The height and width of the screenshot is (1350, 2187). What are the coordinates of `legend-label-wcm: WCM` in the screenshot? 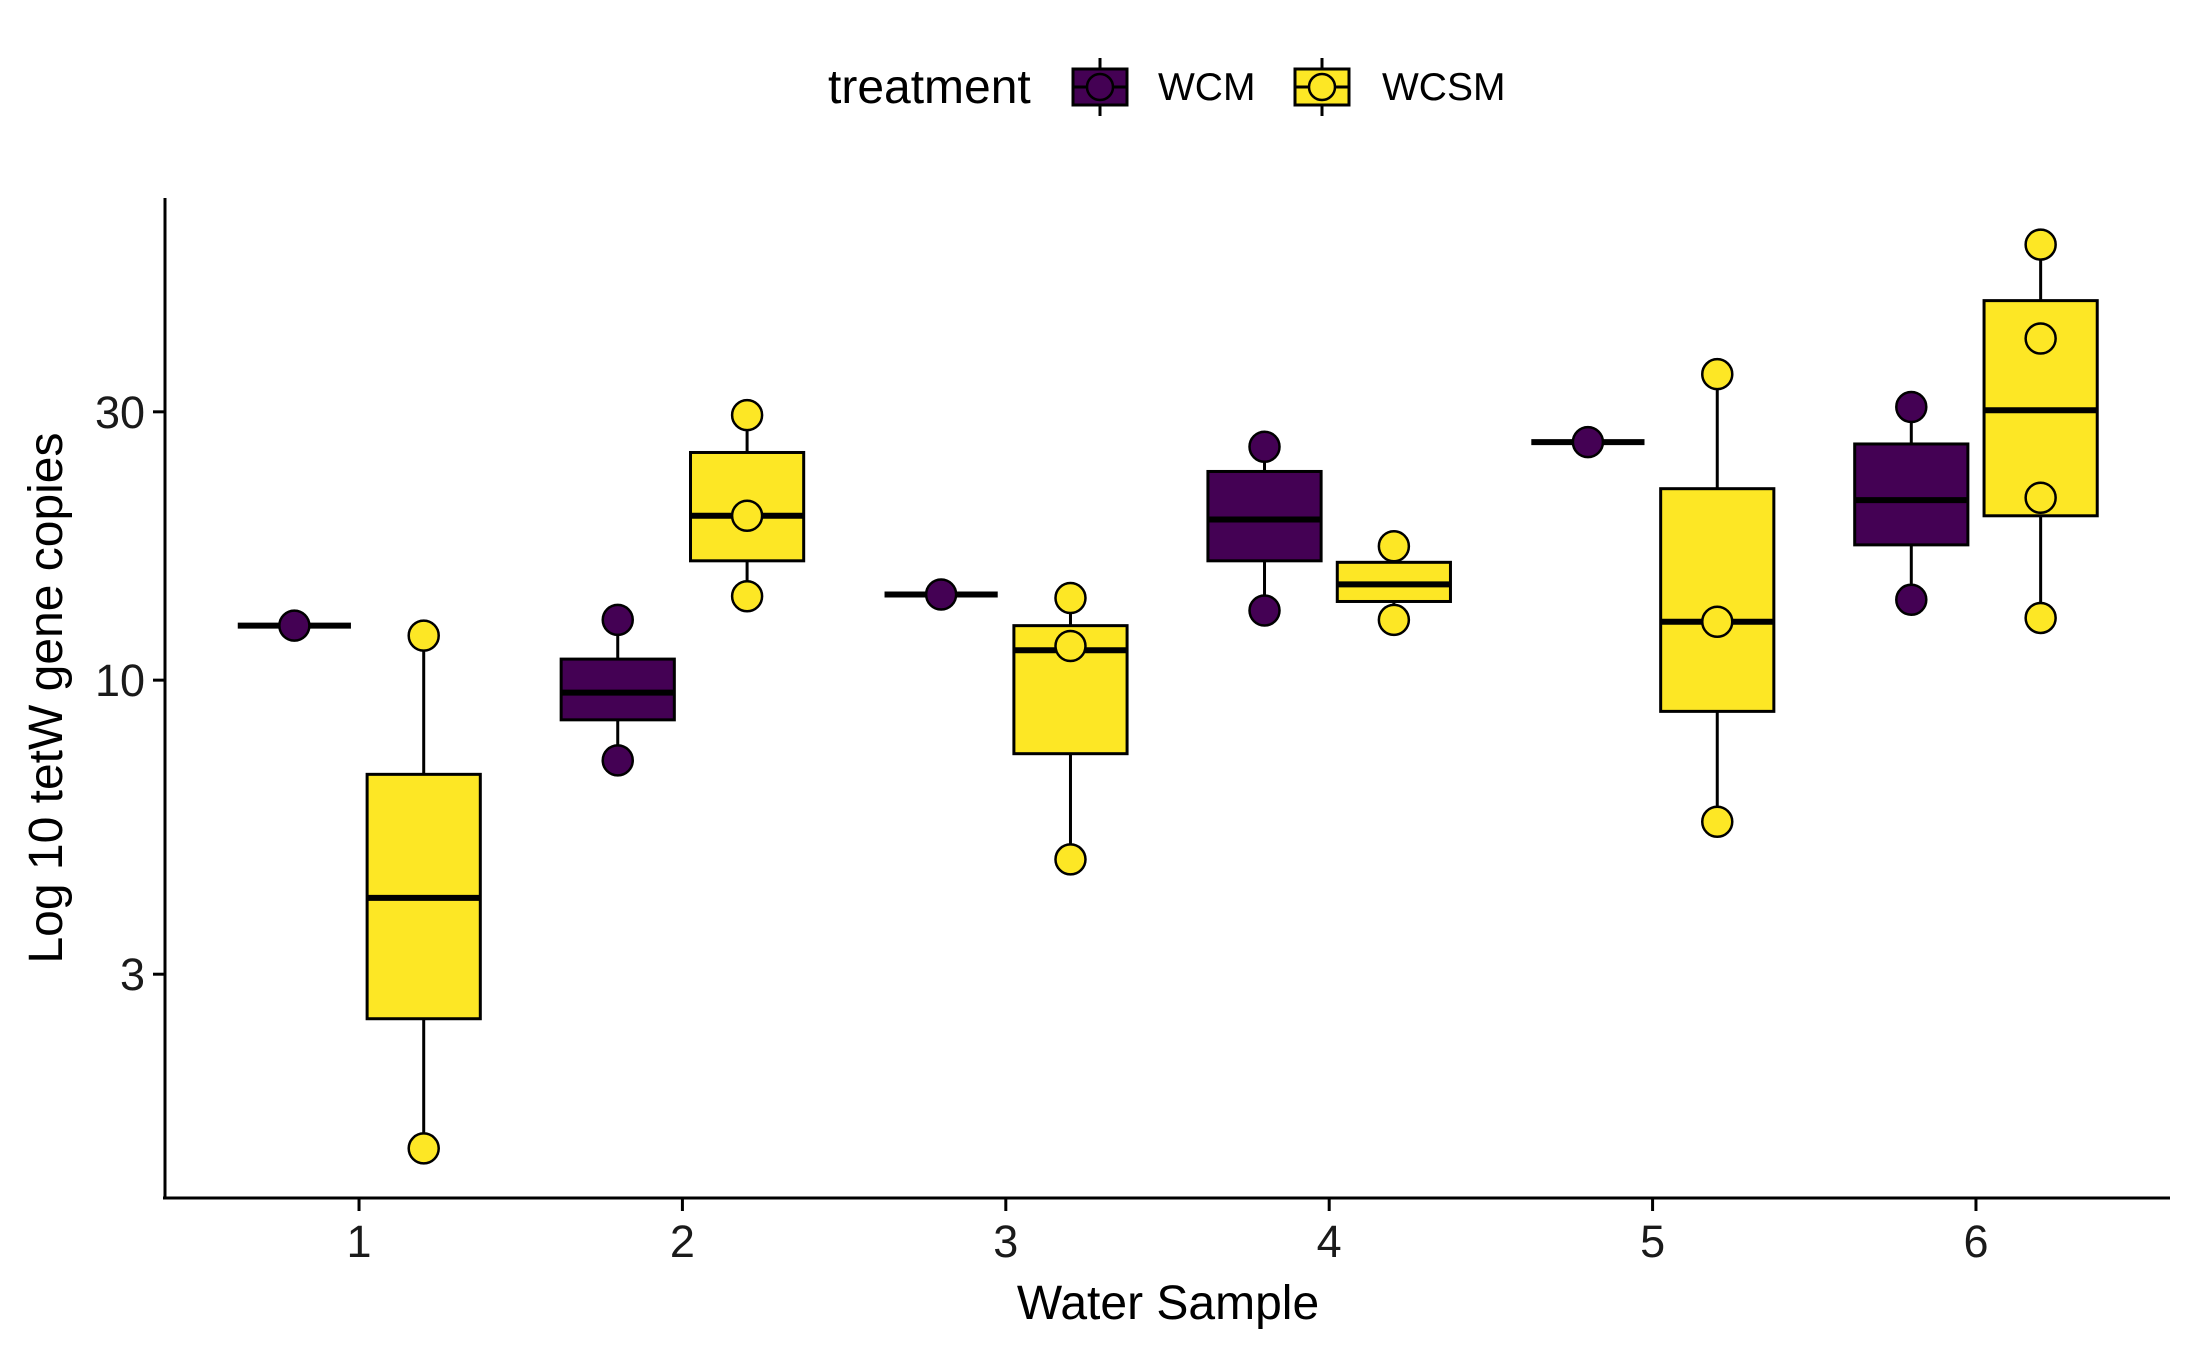 It's located at (1206, 87).